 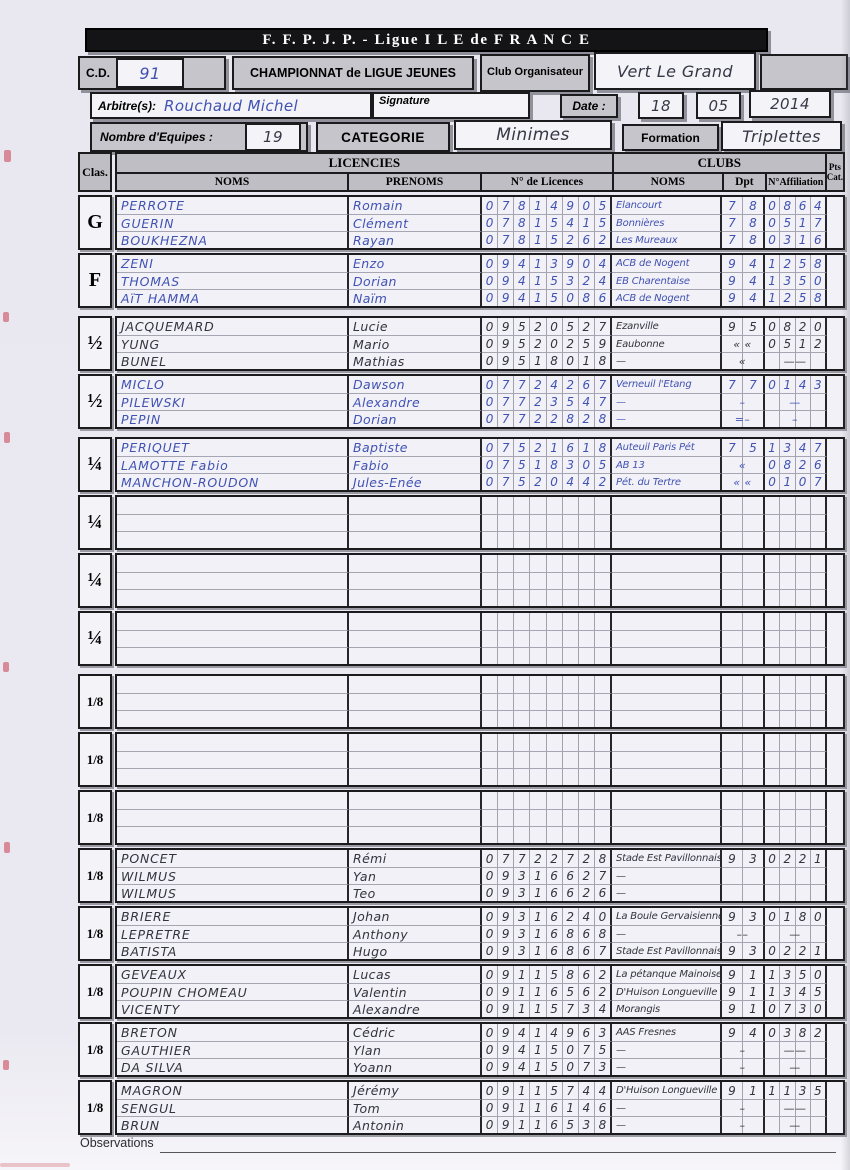 What do you see at coordinates (415, 464) in the screenshot?
I see `prenom-cell: Fabio` at bounding box center [415, 464].